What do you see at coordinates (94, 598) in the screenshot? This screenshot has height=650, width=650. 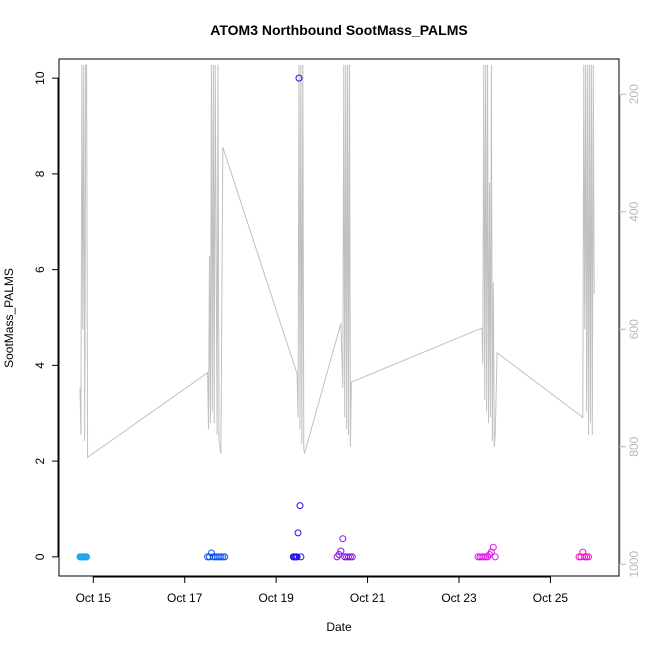 I see `x-tick-label: Oct 15` at bounding box center [94, 598].